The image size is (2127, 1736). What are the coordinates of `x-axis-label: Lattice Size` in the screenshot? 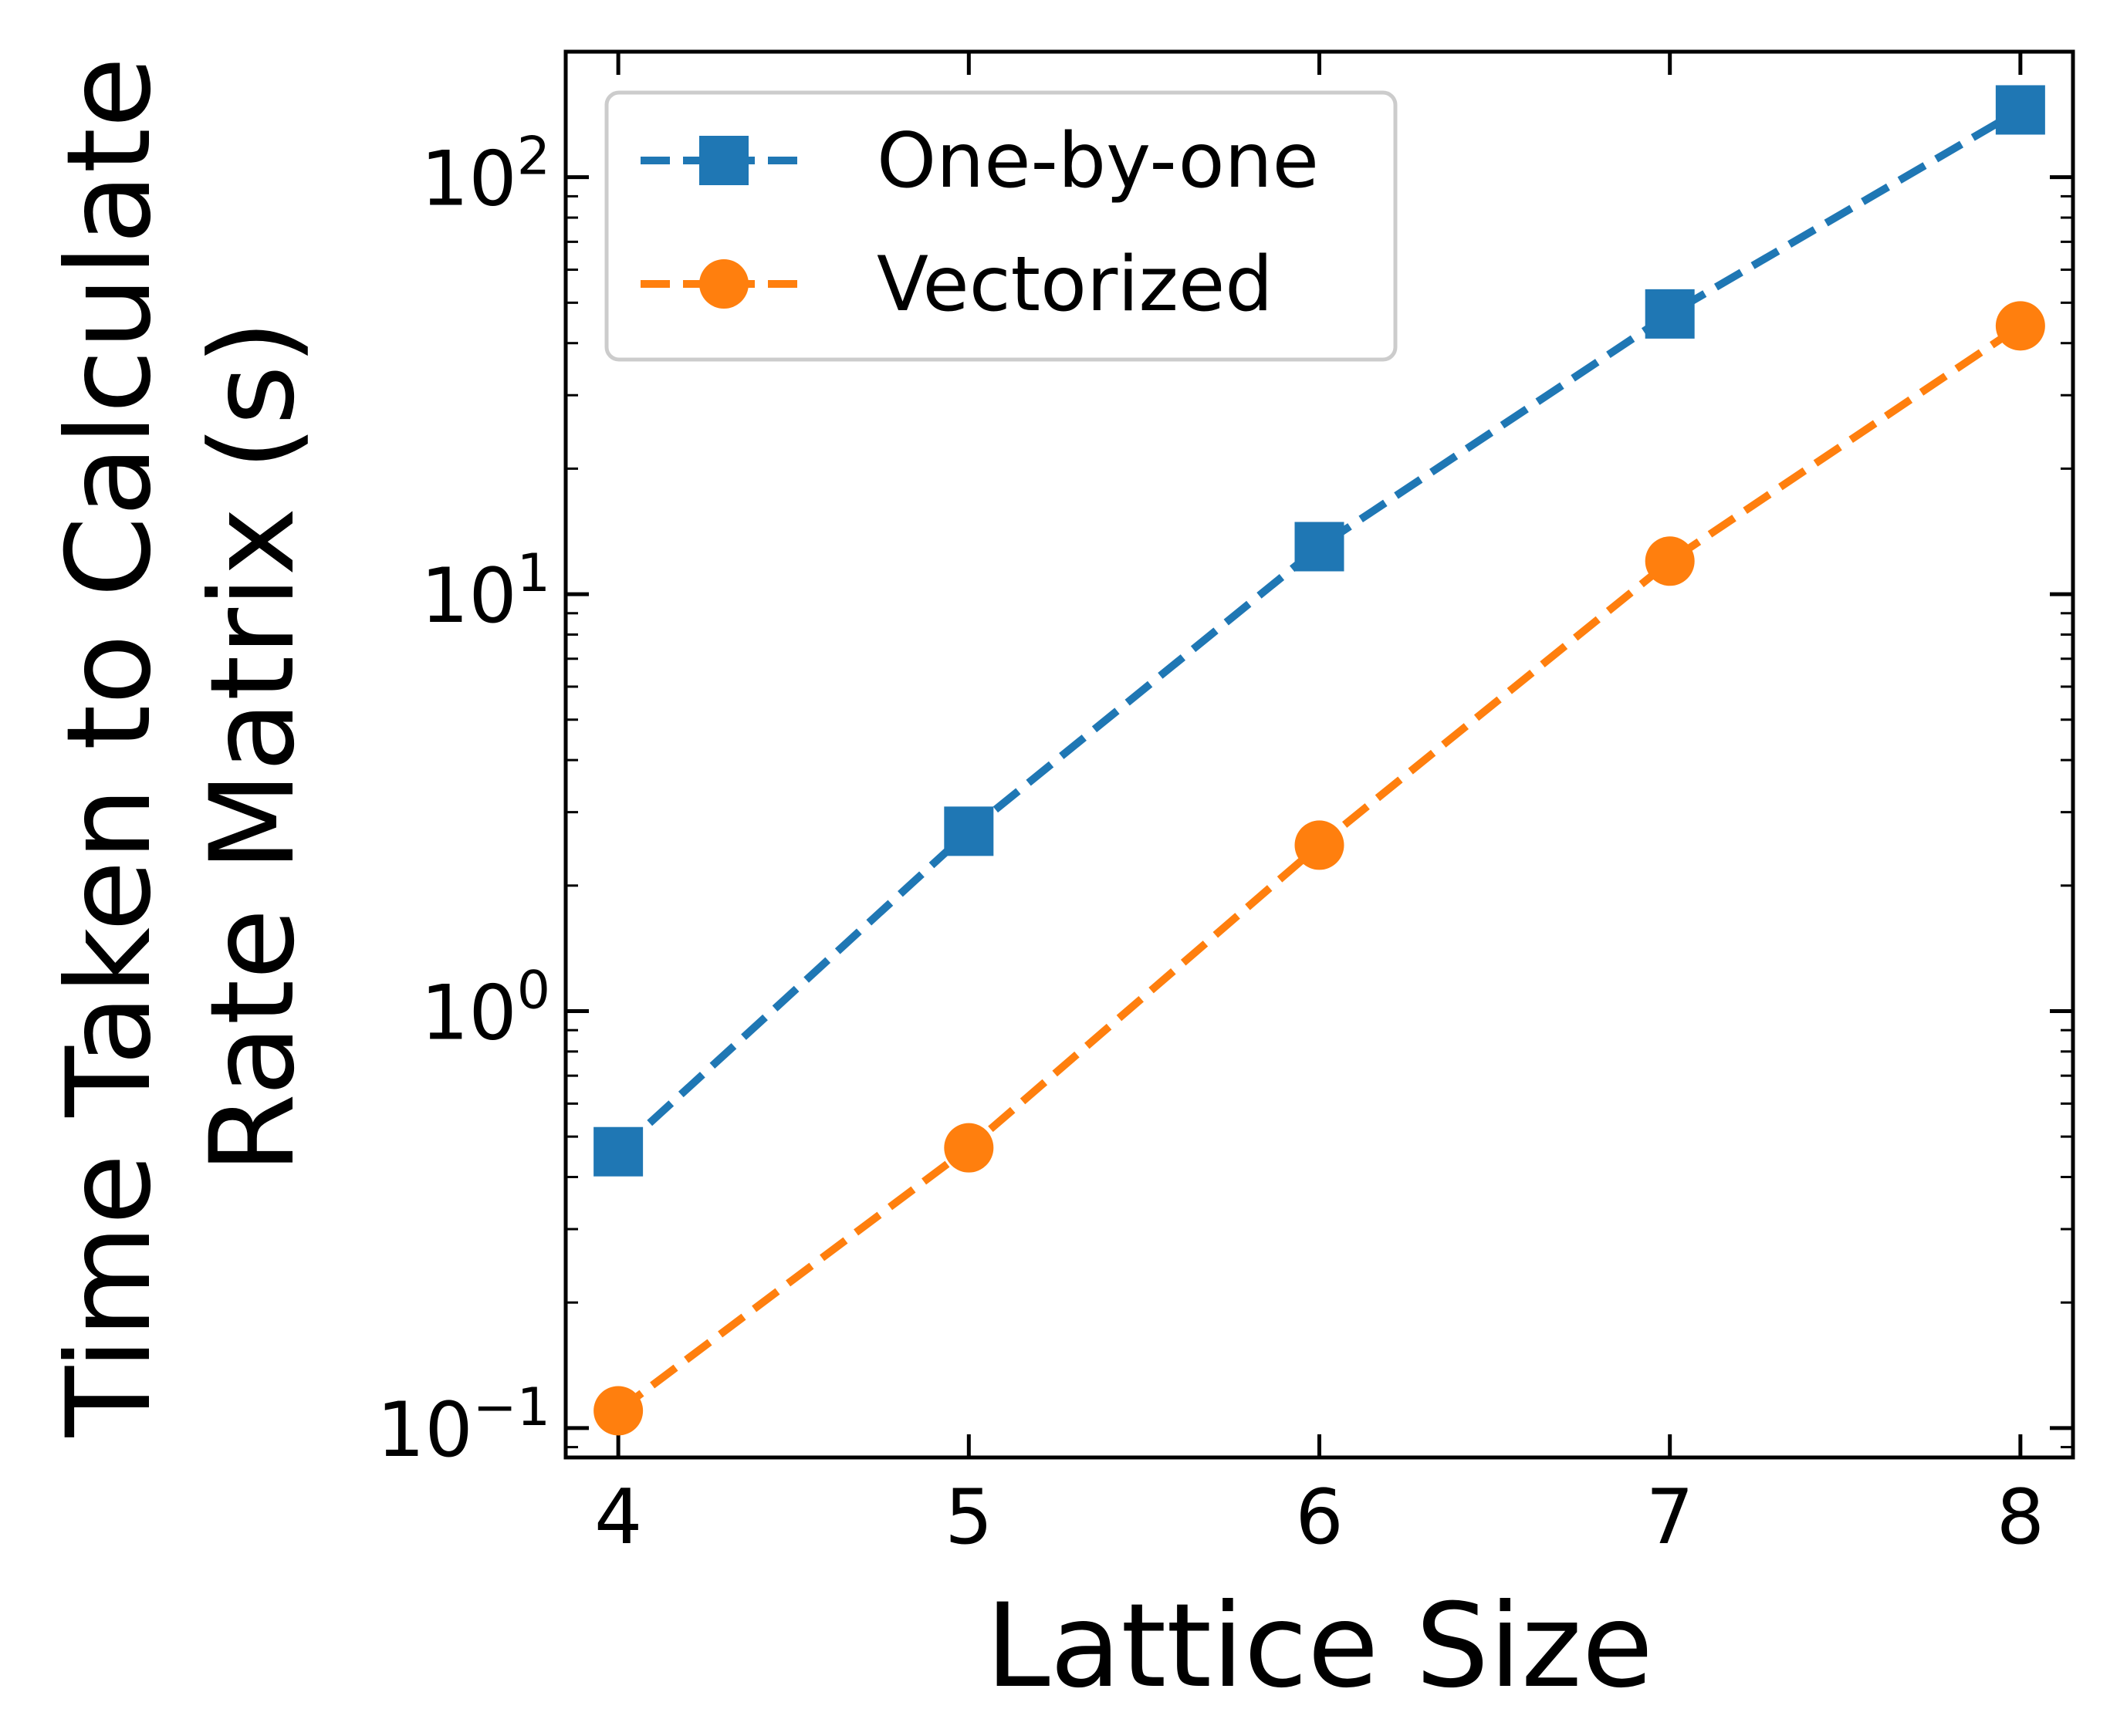 It's located at (1319, 1646).